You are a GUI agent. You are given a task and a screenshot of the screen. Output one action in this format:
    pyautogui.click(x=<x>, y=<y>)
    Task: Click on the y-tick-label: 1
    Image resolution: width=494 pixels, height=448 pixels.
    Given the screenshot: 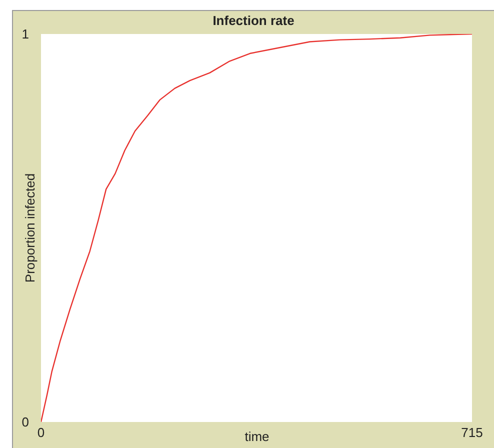 What is the action you would take?
    pyautogui.click(x=25, y=34)
    